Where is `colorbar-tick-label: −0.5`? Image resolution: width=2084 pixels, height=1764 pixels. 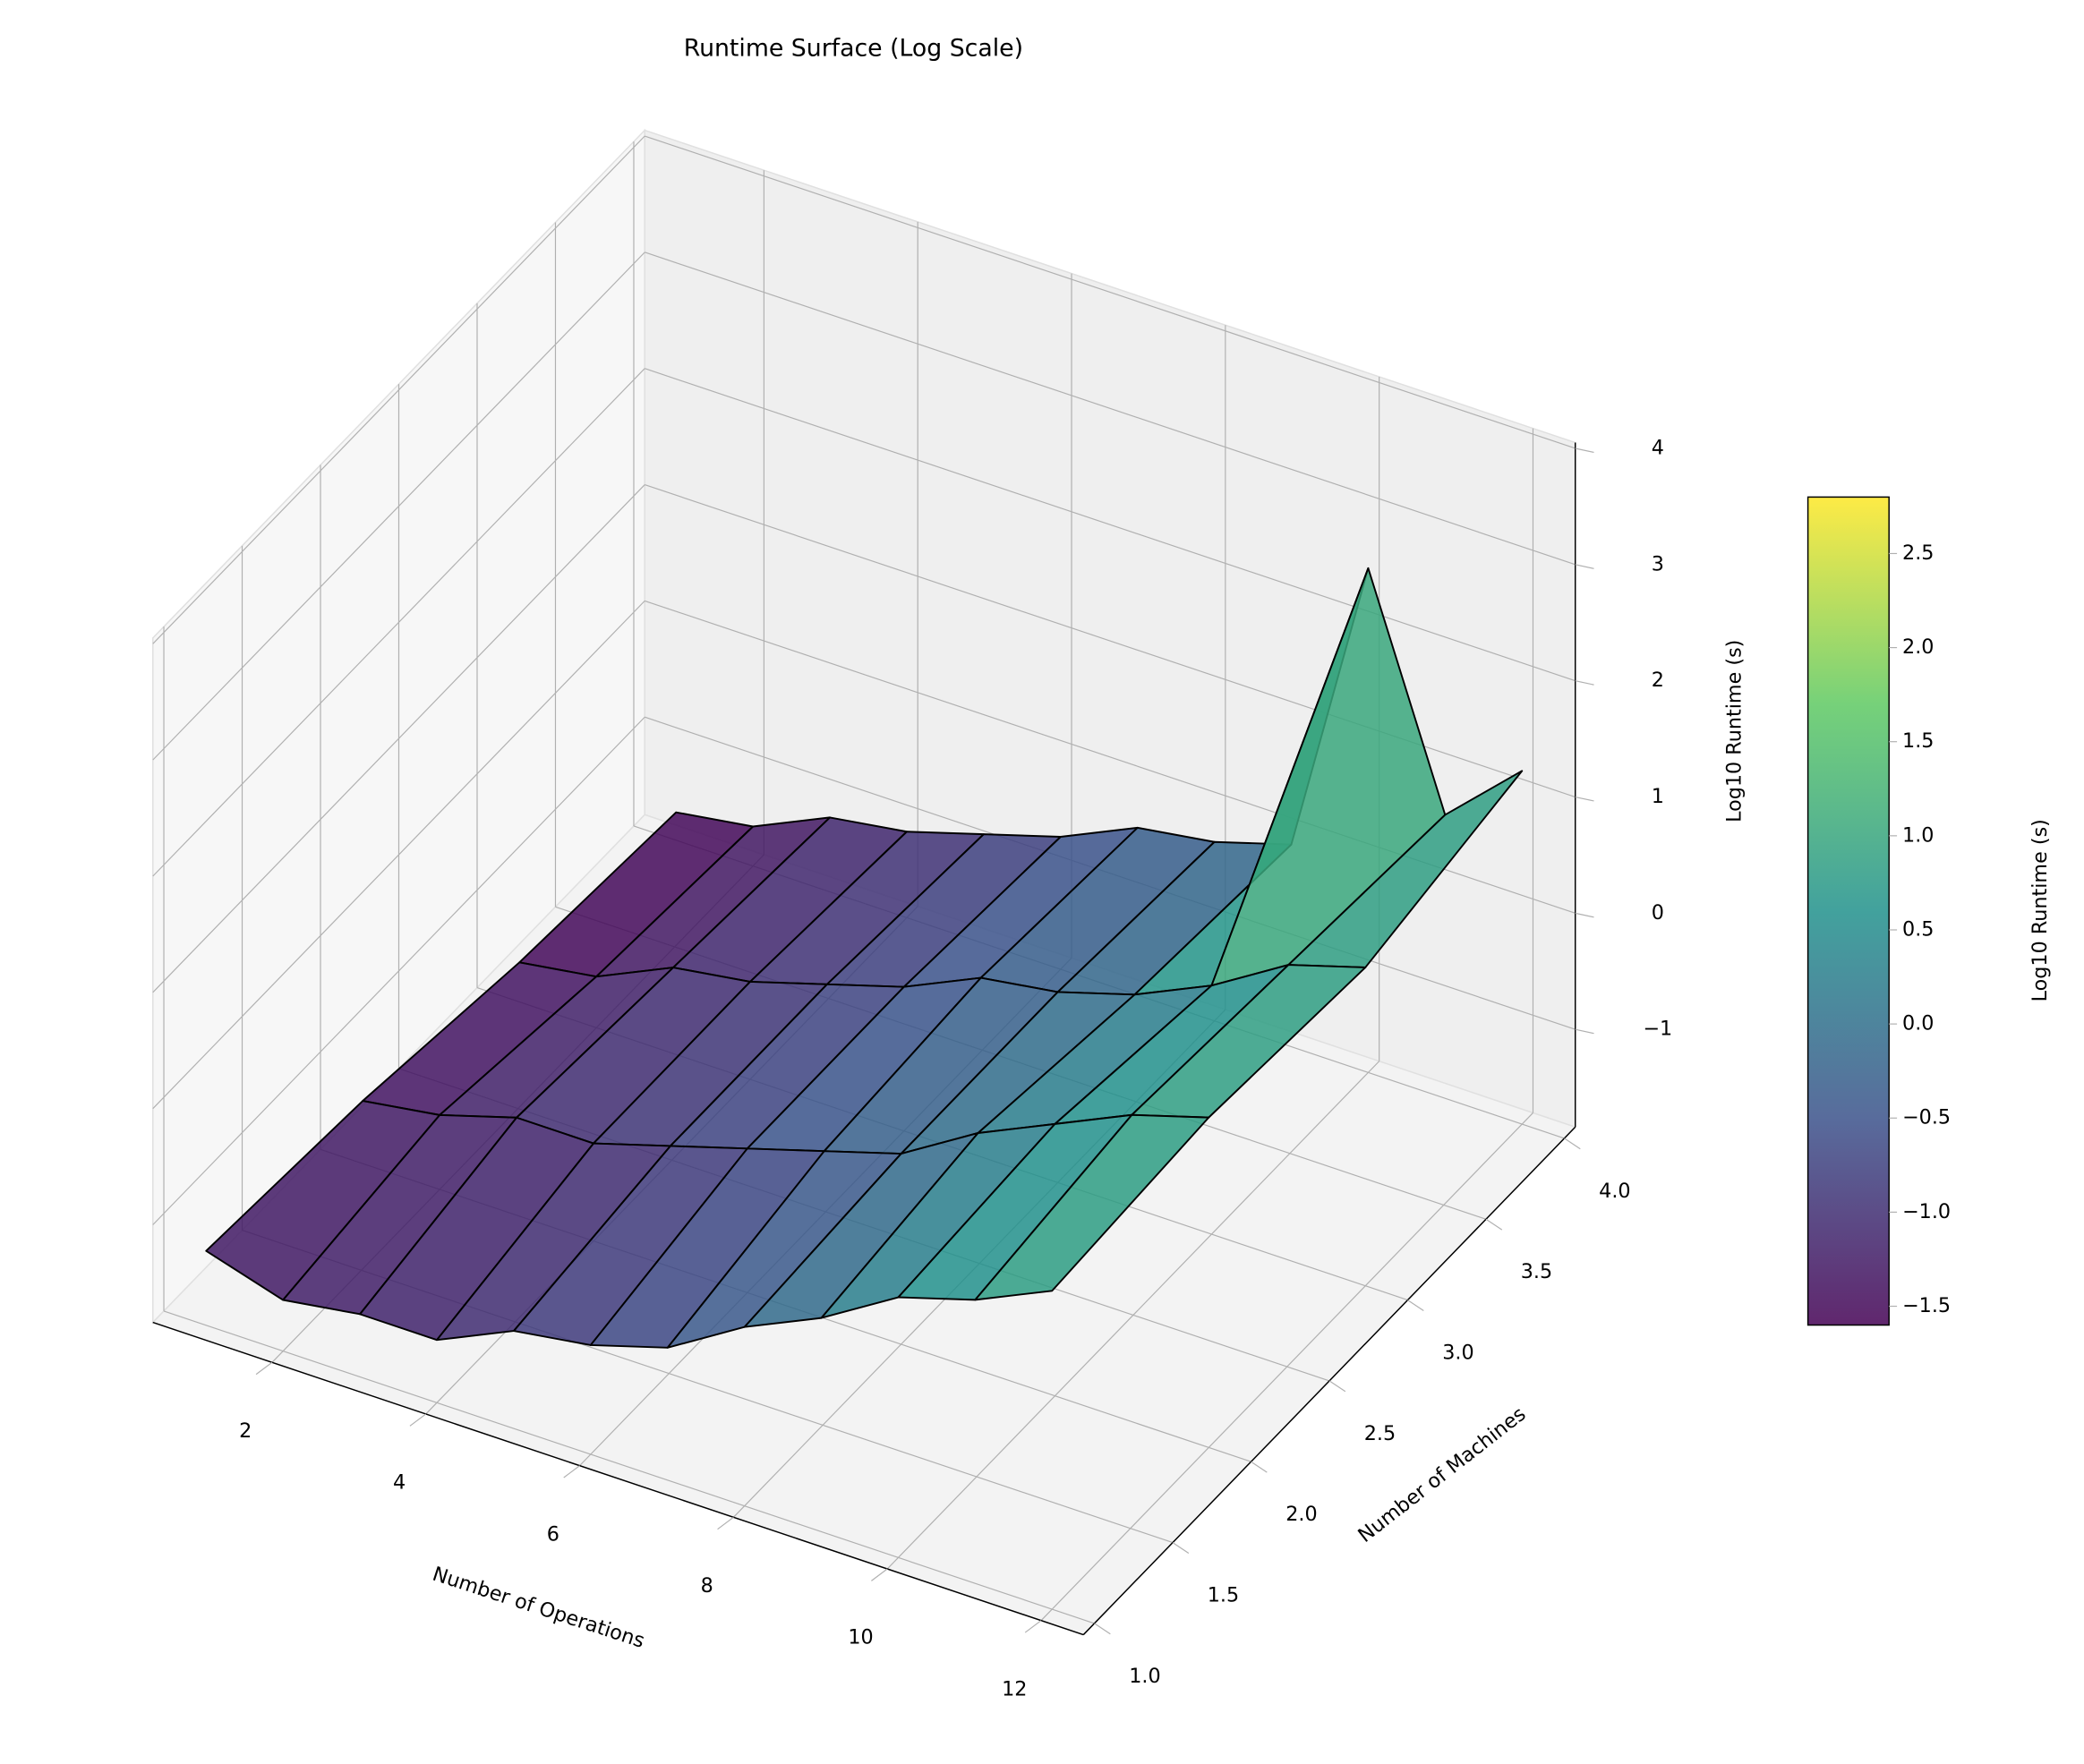 colorbar-tick-label: −0.5 is located at coordinates (1926, 1117).